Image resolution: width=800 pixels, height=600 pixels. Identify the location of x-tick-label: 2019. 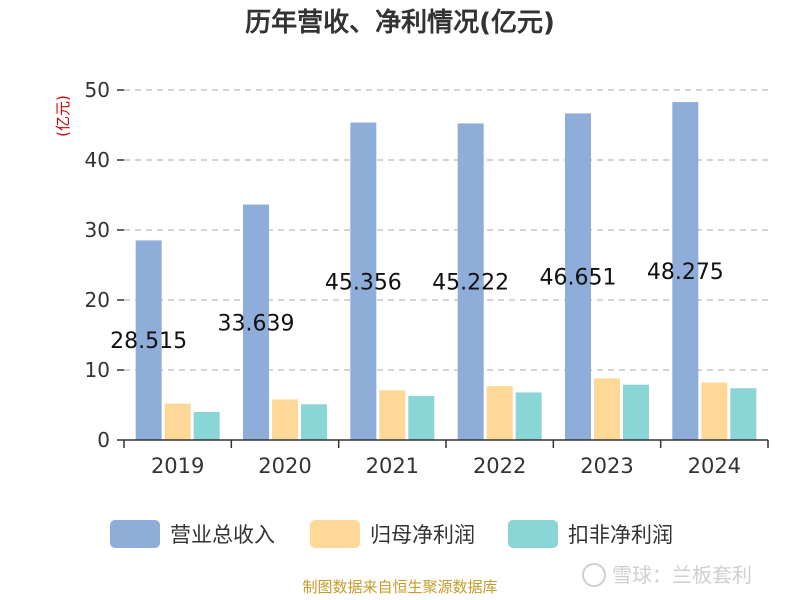
(177, 466).